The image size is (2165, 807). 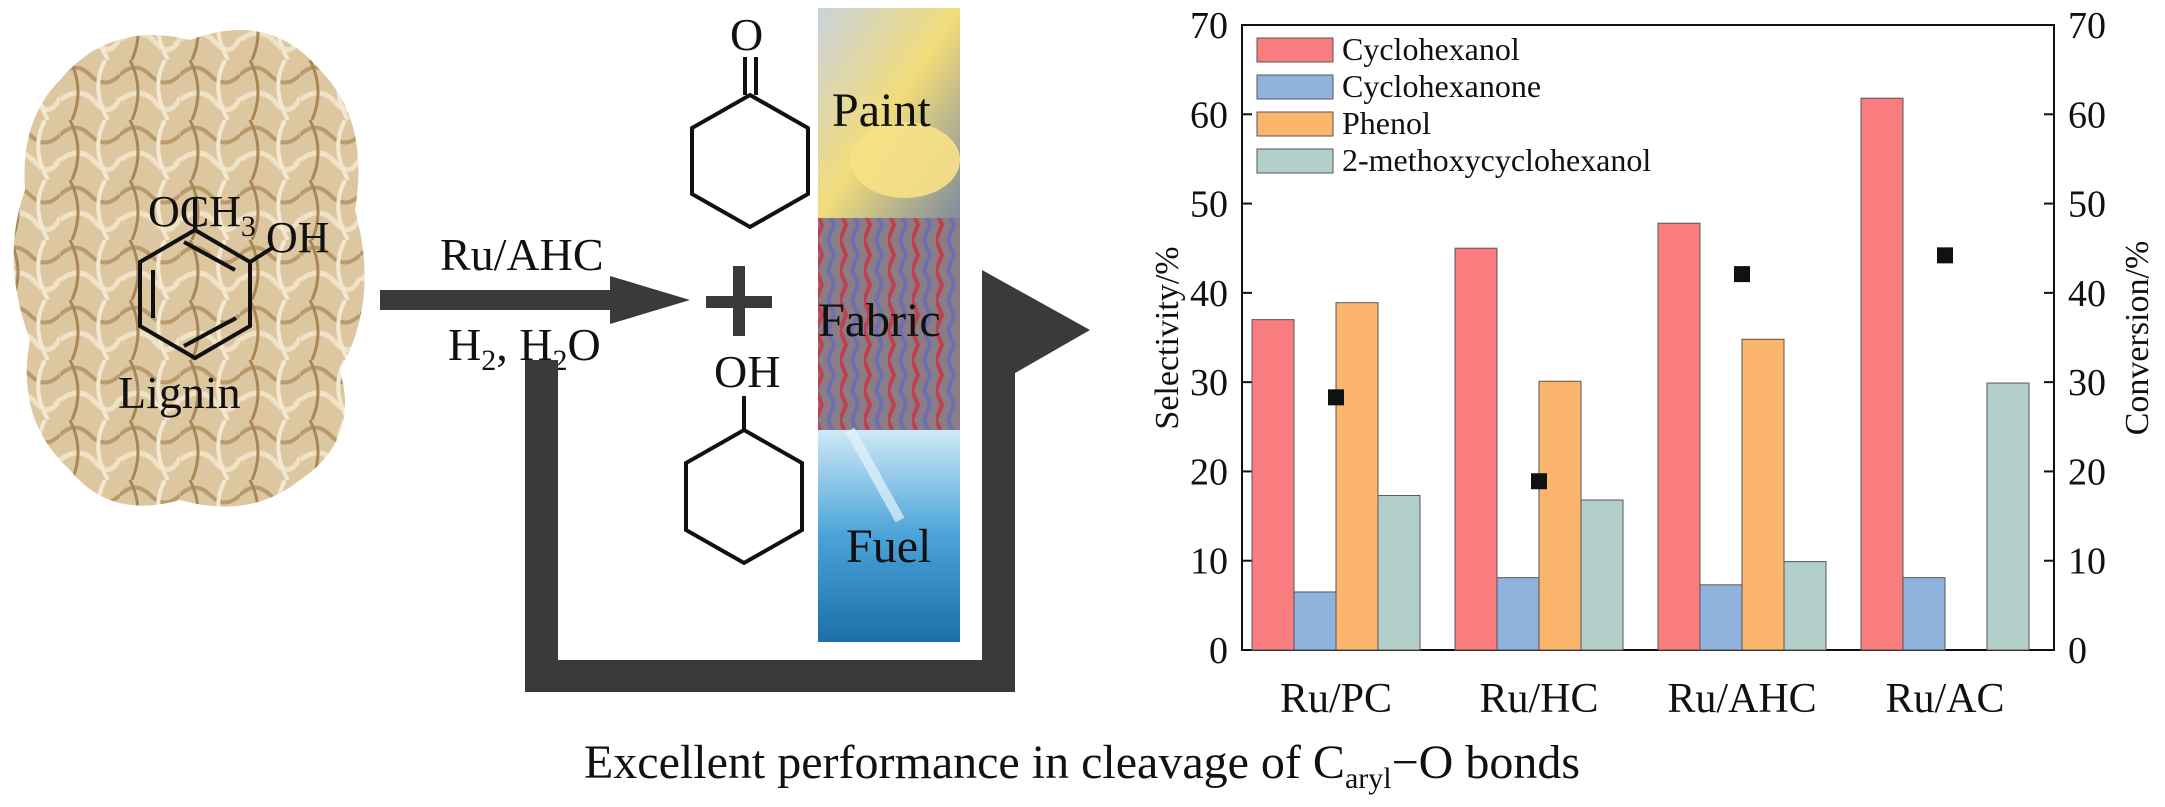 I want to click on y2-tick-label: 50, so click(x=2087, y=205).